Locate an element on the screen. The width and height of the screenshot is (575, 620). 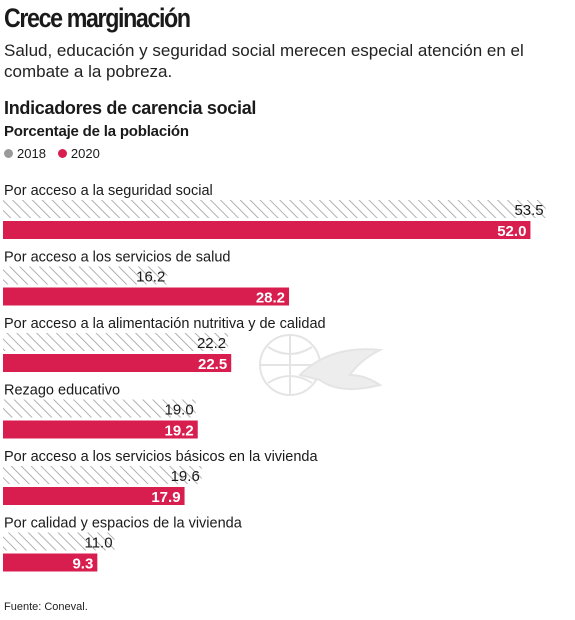
value-label-2020: 9.3 is located at coordinates (82, 564).